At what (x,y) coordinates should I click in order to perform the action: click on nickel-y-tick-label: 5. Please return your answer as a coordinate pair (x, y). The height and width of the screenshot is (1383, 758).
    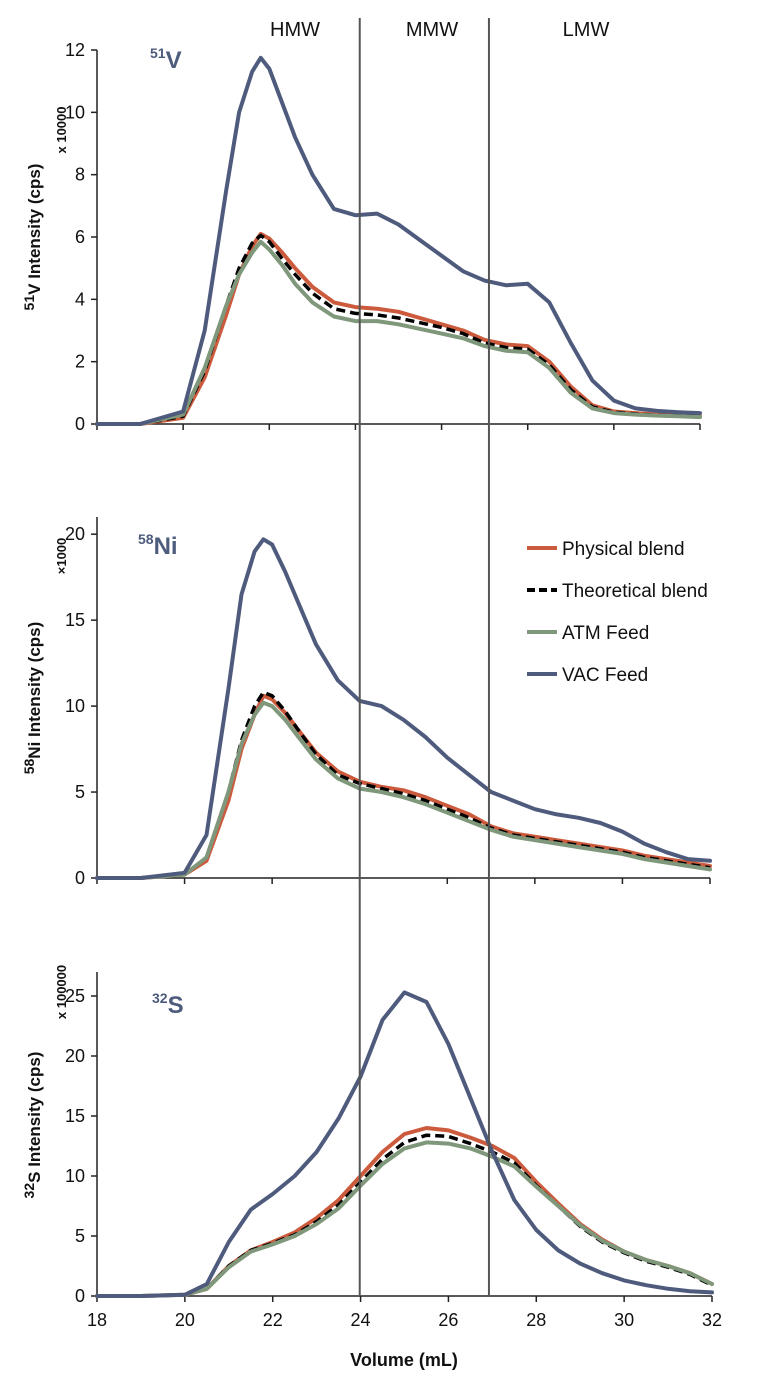
    Looking at the image, I should click on (80, 792).